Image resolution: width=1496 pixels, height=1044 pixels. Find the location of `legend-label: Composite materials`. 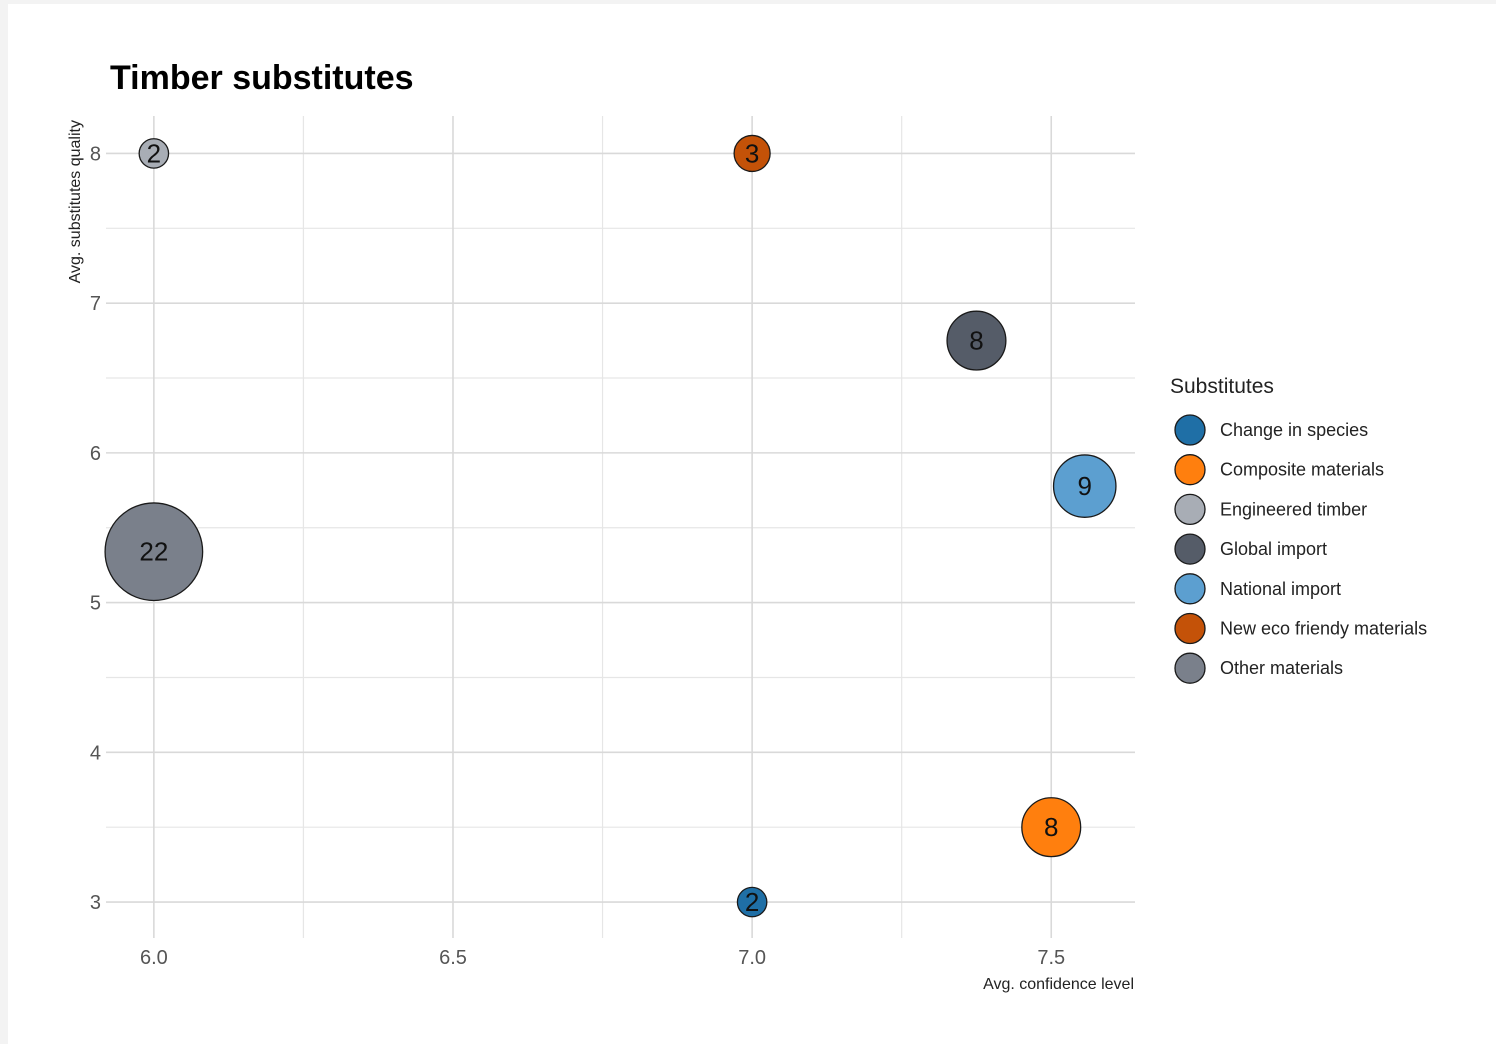

legend-label: Composite materials is located at coordinates (1302, 470).